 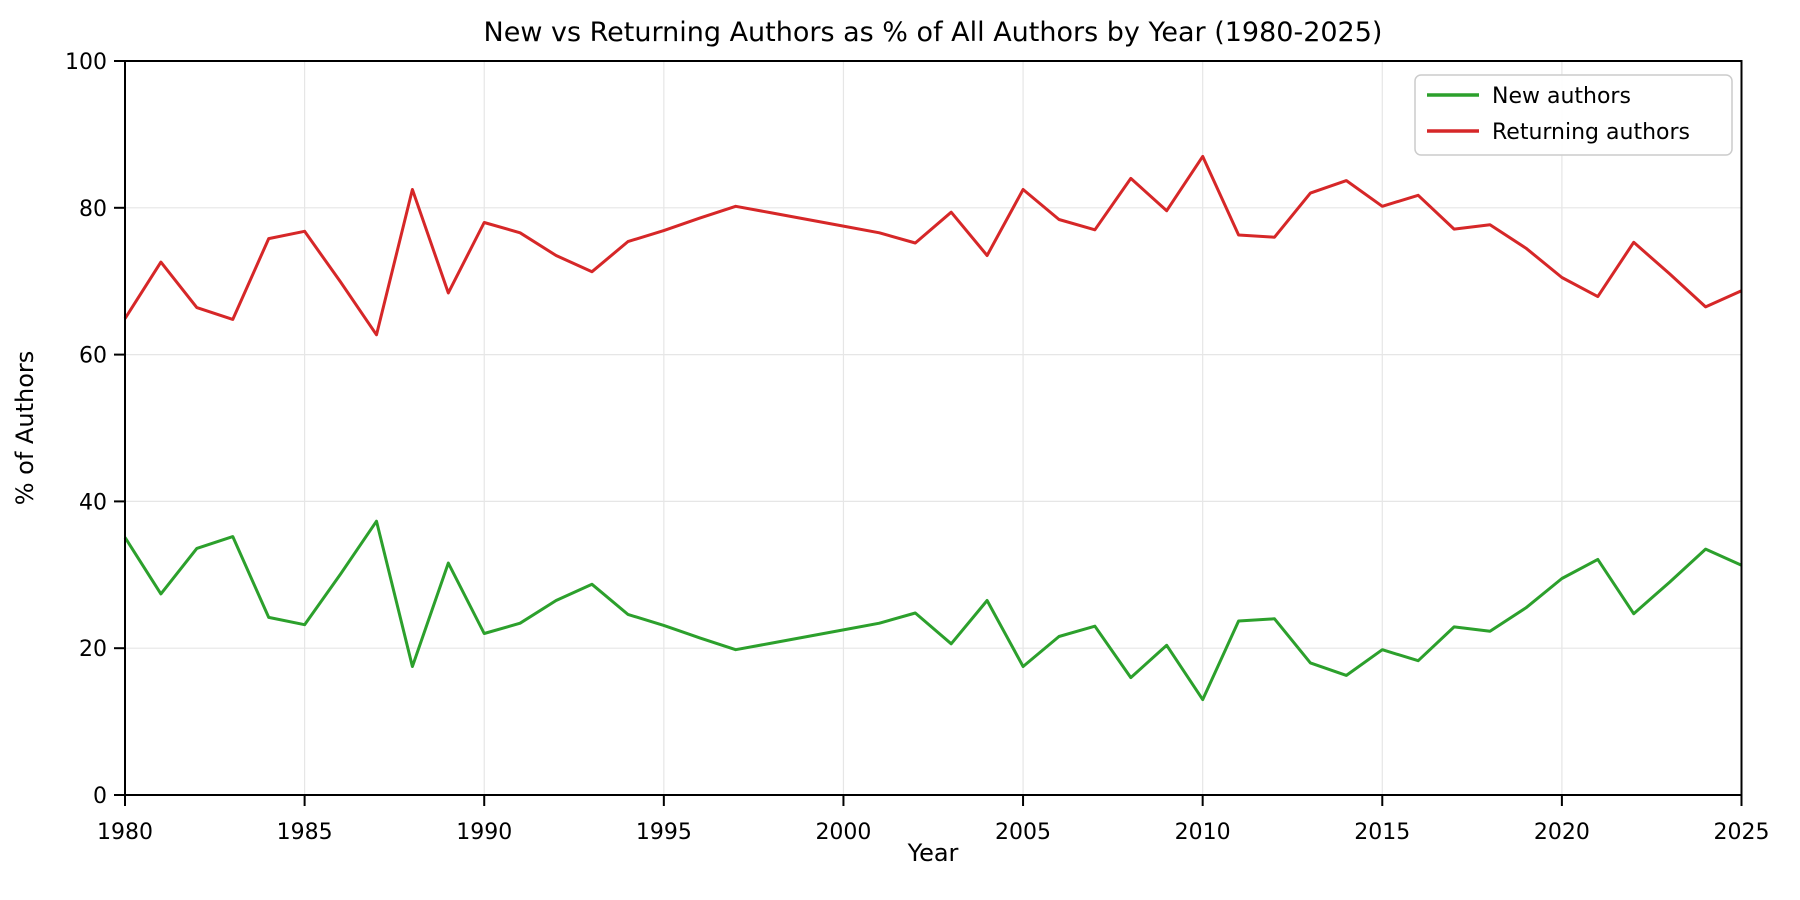 What do you see at coordinates (1203, 832) in the screenshot?
I see `x-tick-label: 2010` at bounding box center [1203, 832].